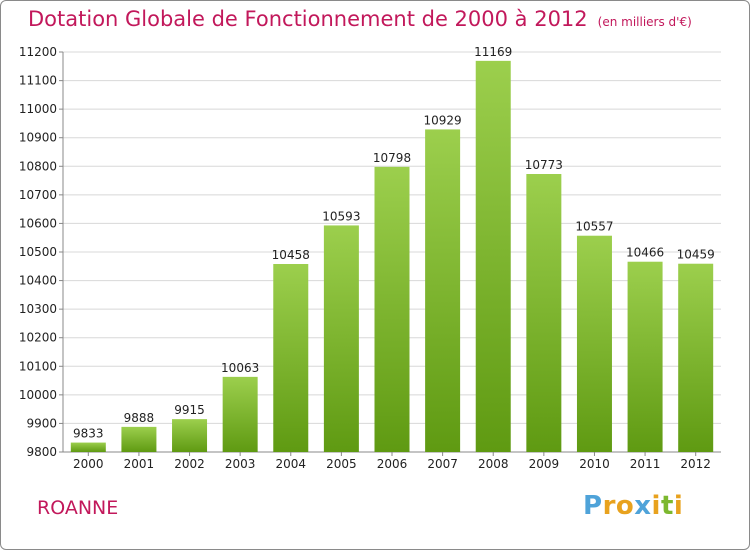  I want to click on x-tick-label: 2007, so click(442, 464).